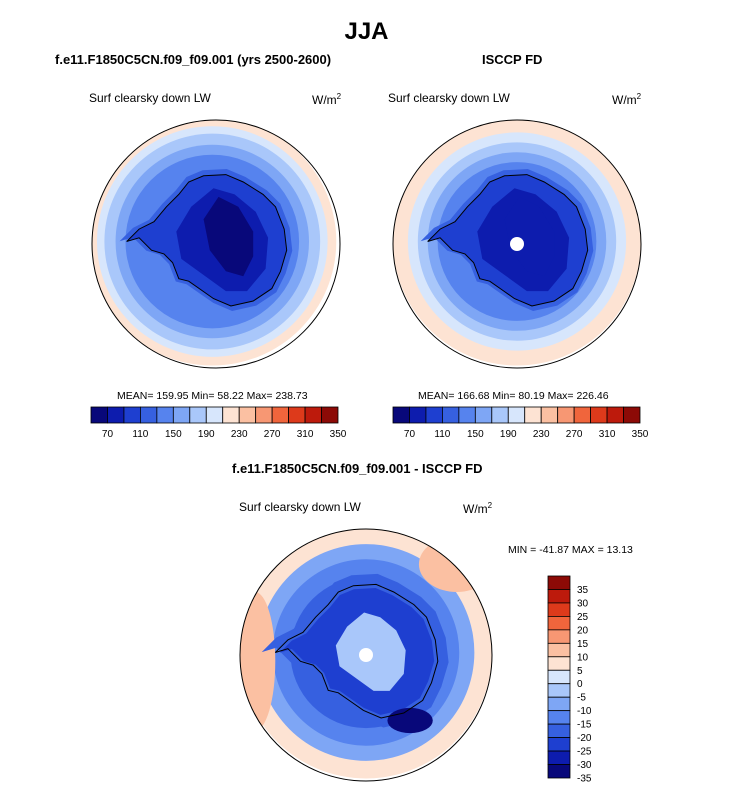  I want to click on colorbar-2: 70 110 150 190 230 270 310 350, so click(520, 423).